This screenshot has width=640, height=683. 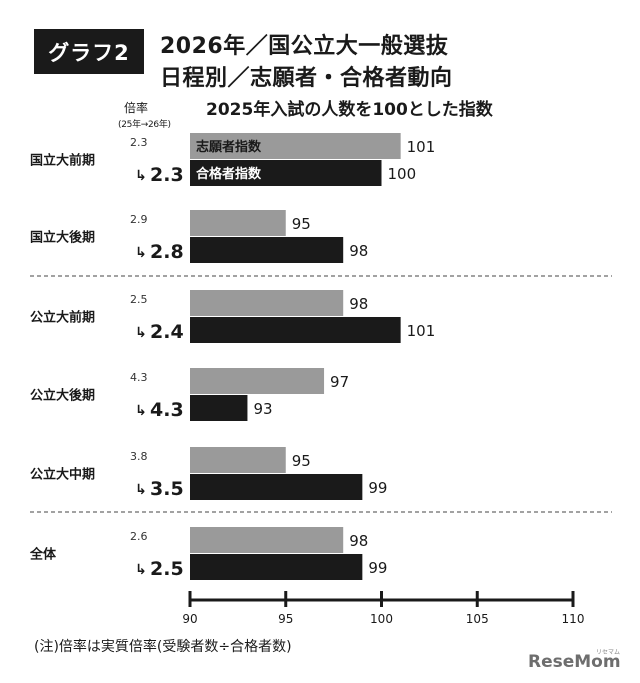 I want to click on value-label-passers: 98, so click(x=358, y=251).